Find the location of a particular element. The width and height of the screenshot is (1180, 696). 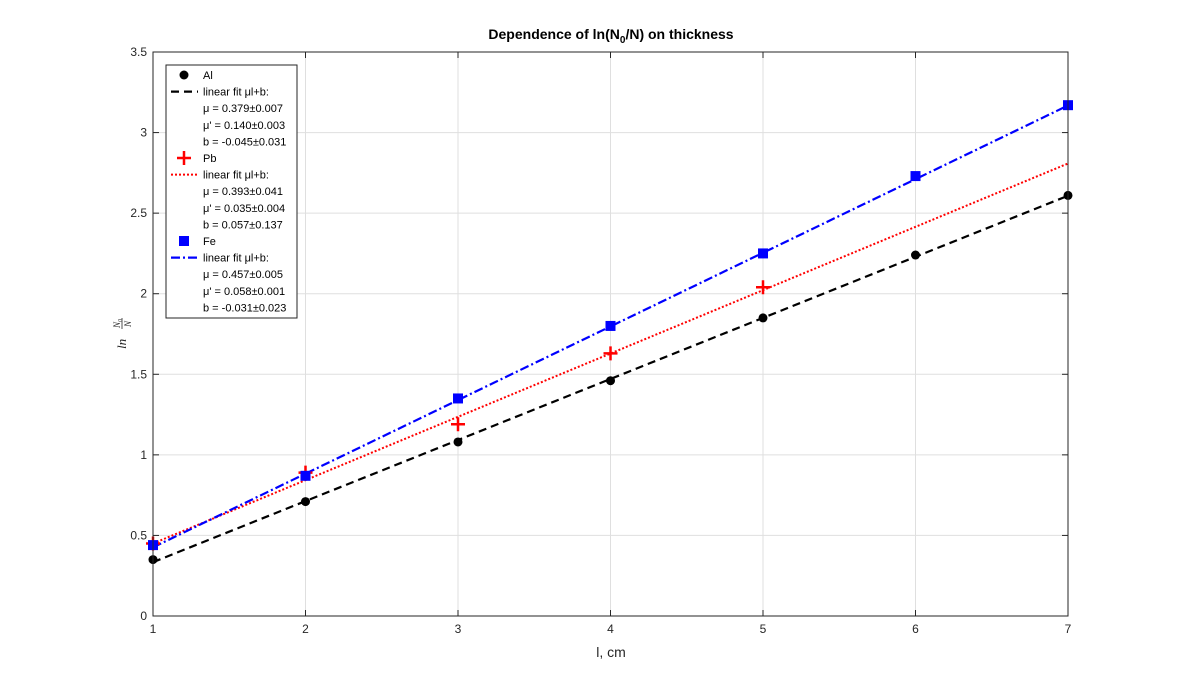

legend-fit-param: μ = 0.379±0.007 is located at coordinates (243, 109).